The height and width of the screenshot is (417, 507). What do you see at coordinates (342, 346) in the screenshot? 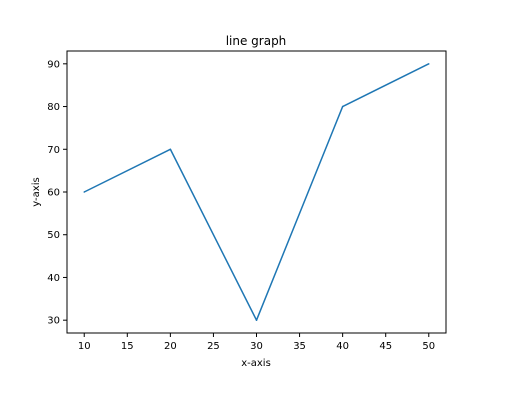
I see `x-tick-label: 40` at bounding box center [342, 346].